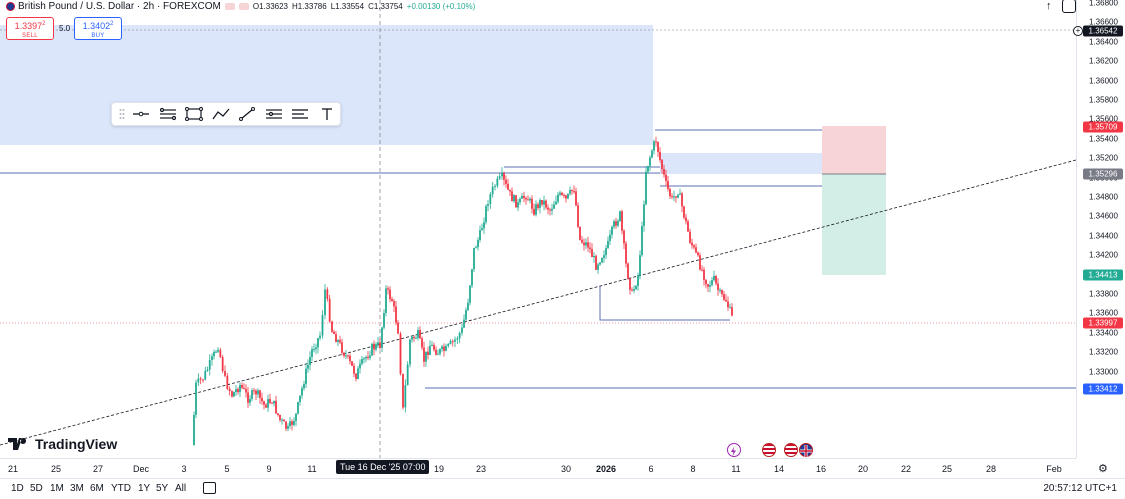  I want to click on fib-icon, so click(273, 114).